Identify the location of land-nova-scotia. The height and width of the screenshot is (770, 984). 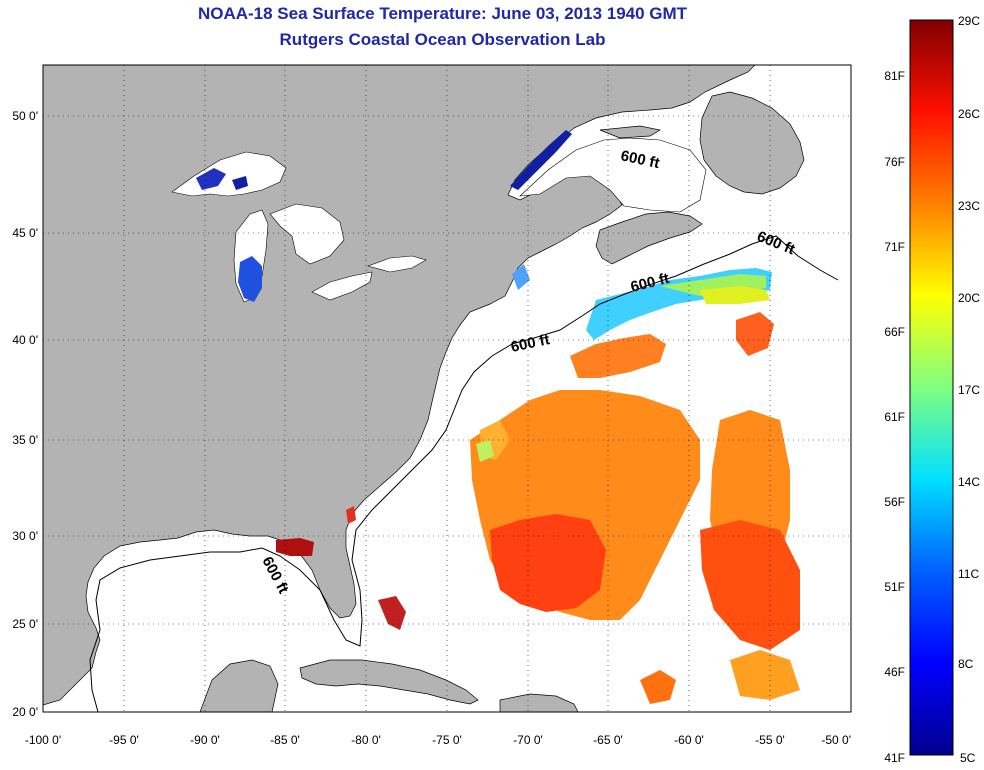
(649, 238).